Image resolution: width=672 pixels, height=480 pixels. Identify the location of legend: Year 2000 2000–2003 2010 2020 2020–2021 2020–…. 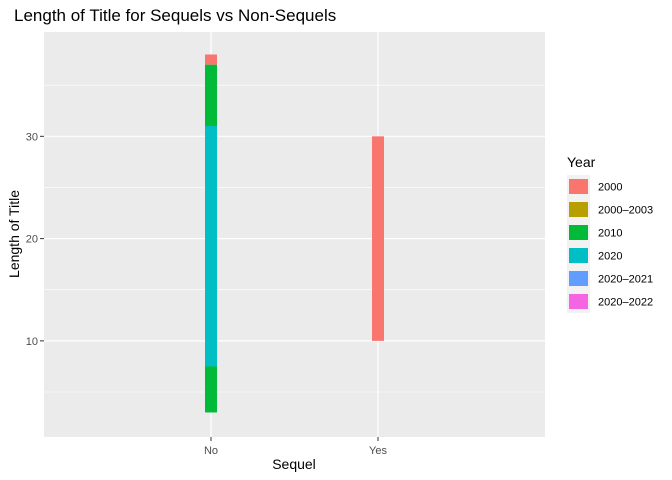
(610, 233).